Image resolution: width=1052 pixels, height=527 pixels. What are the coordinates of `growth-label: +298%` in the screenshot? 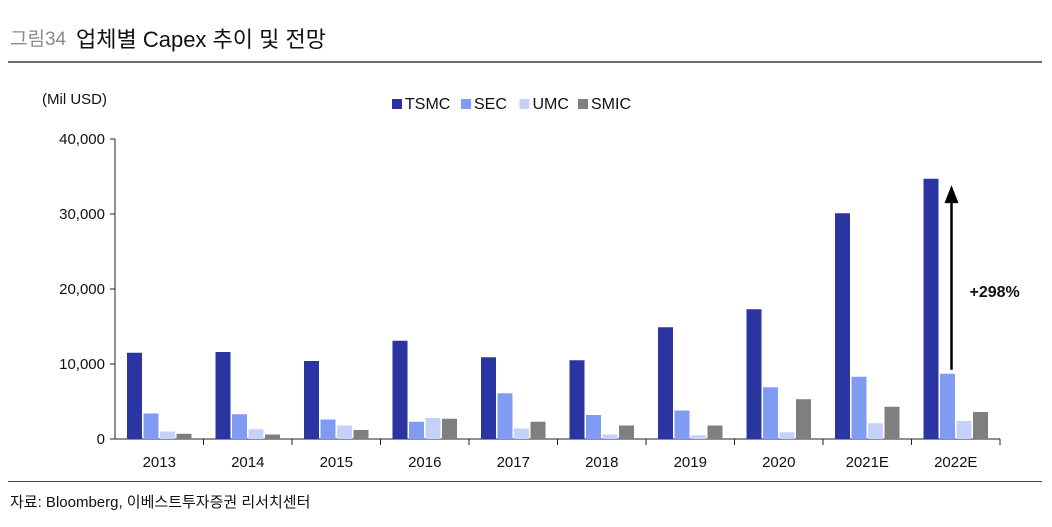 It's located at (995, 292).